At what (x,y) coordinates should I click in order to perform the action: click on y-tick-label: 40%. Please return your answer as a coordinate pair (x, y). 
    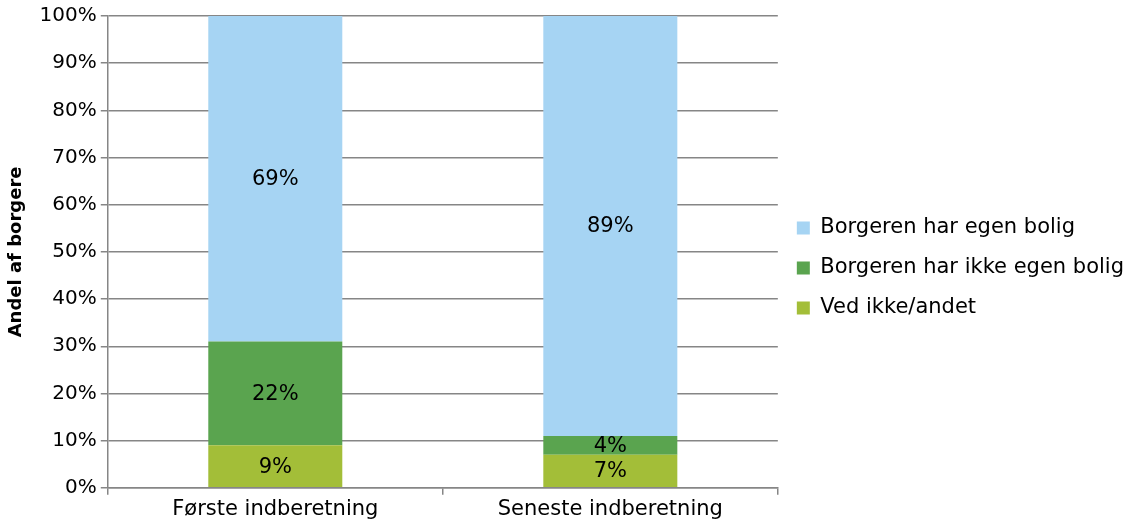
    Looking at the image, I should click on (74, 297).